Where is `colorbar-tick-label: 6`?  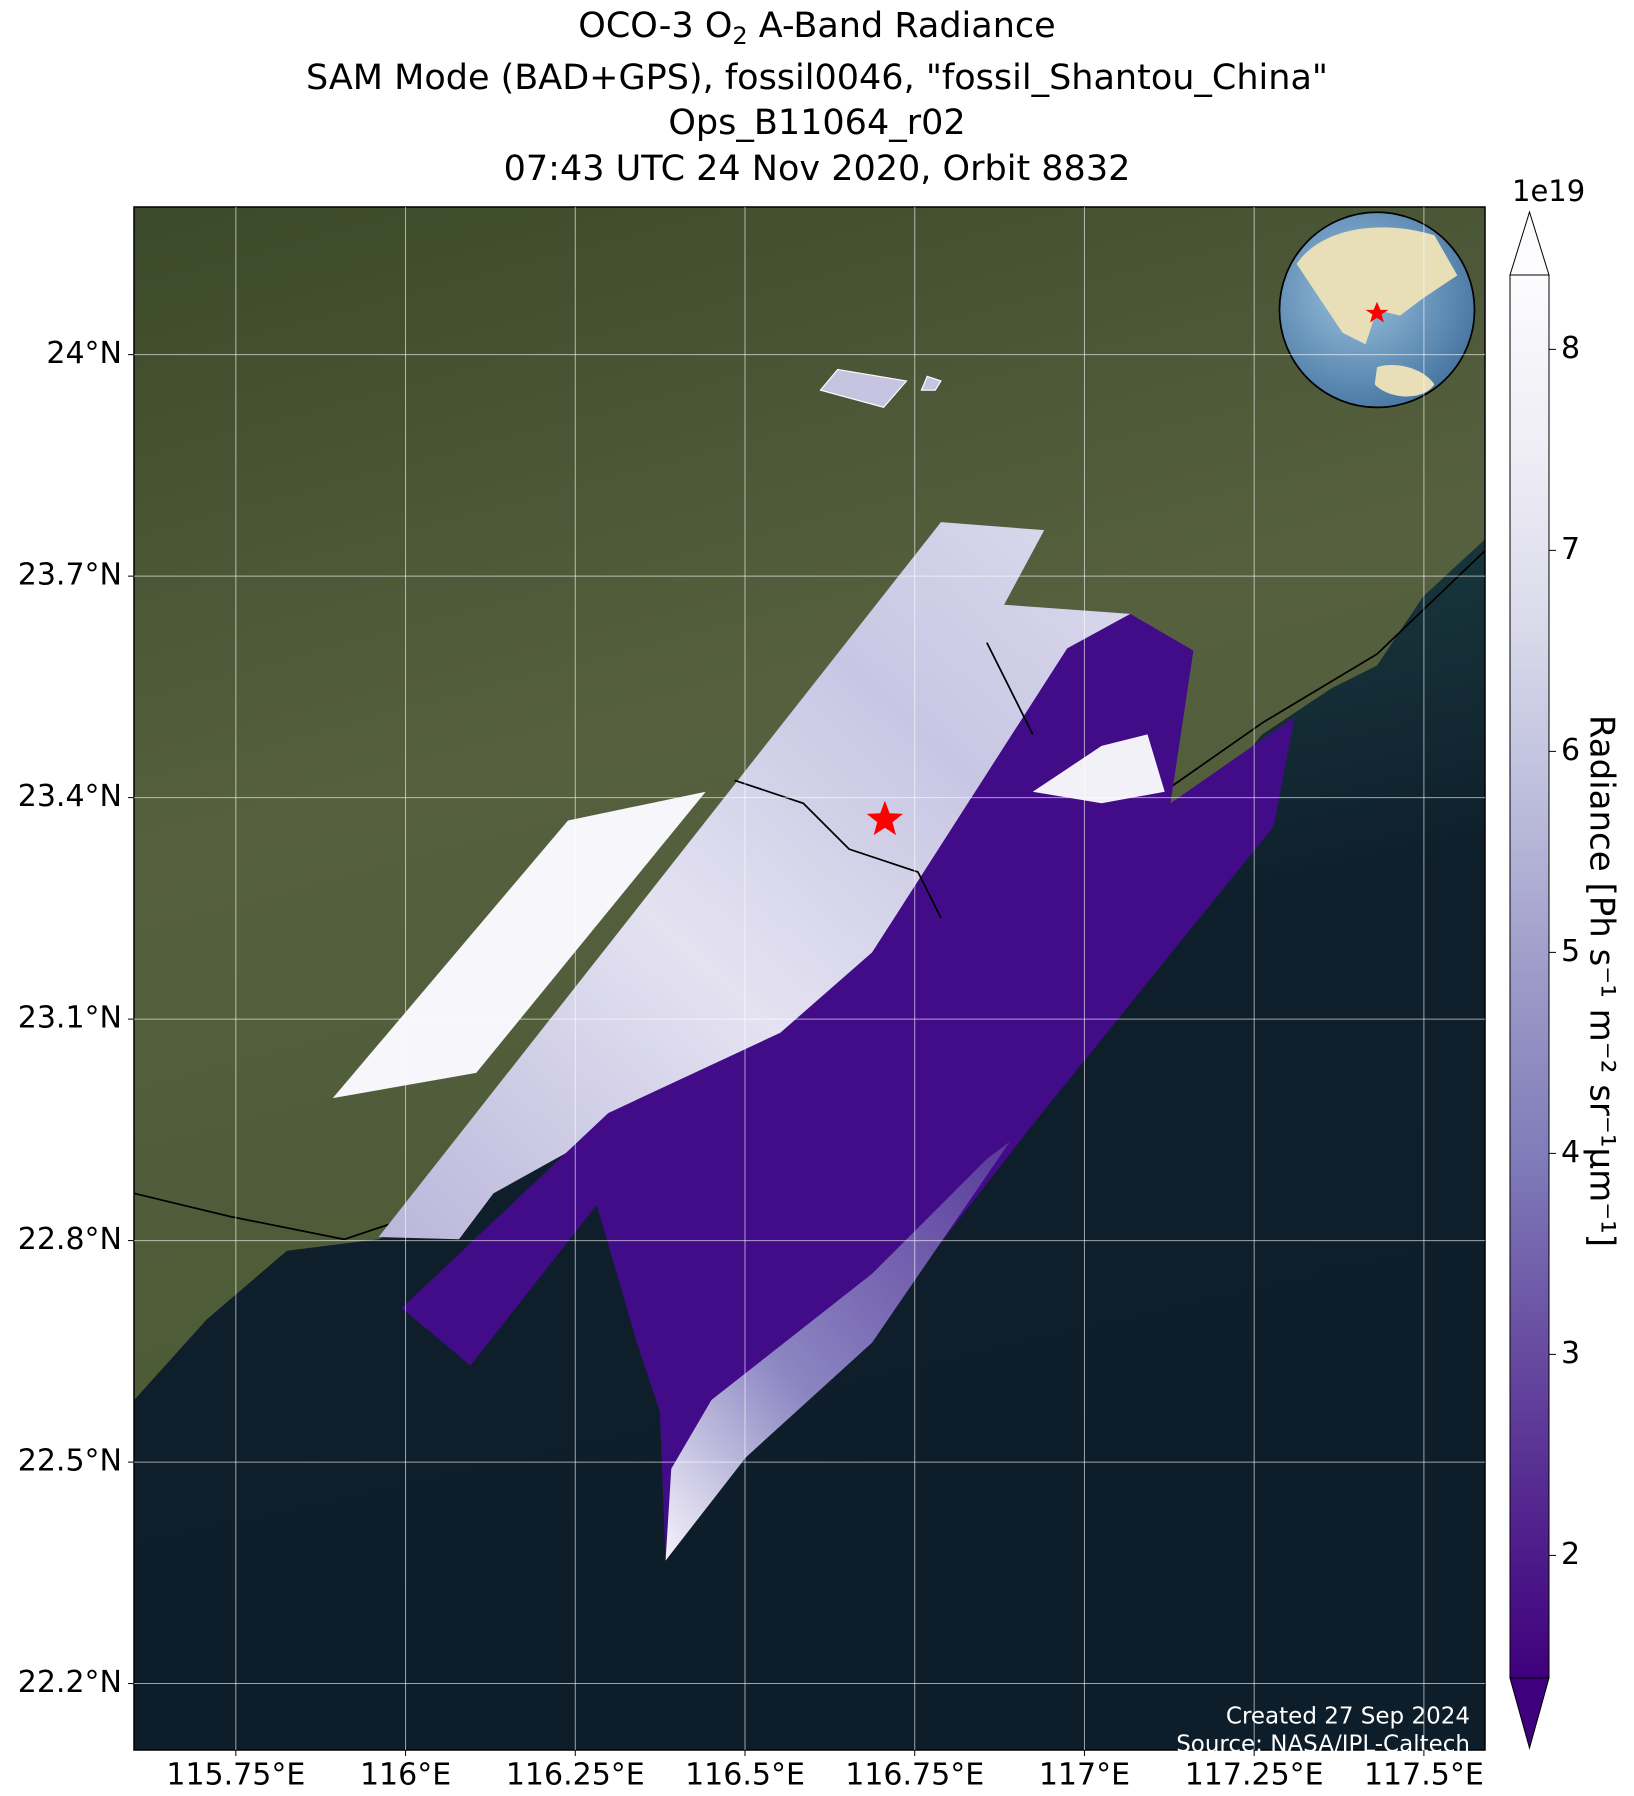
colorbar-tick-label: 6 is located at coordinates (1570, 750).